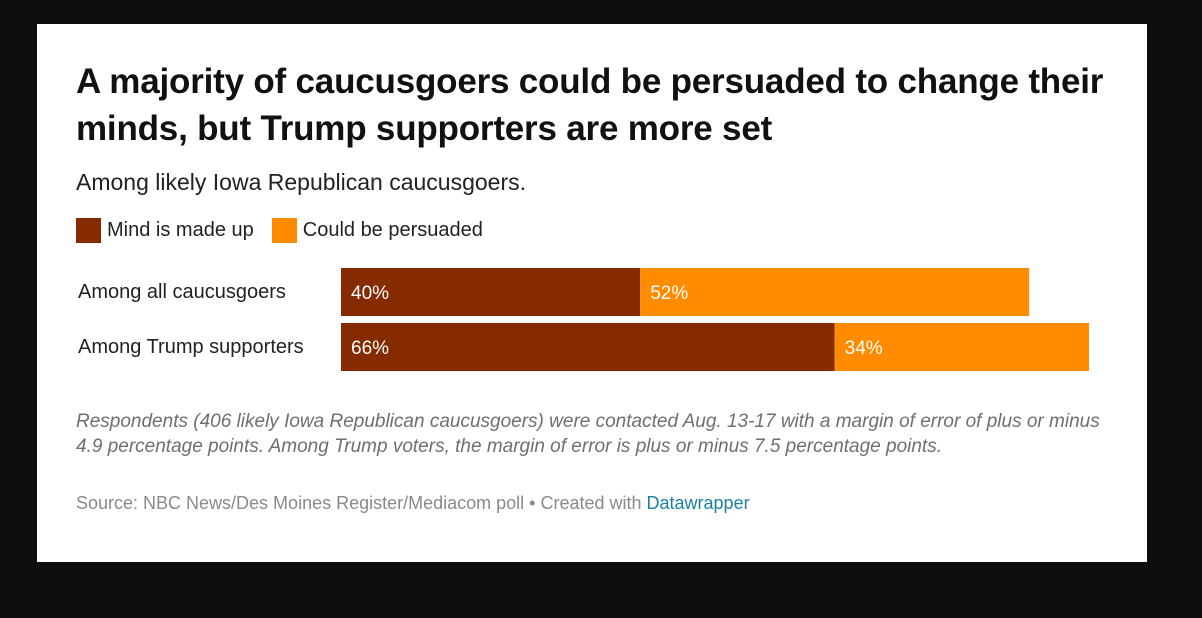  I want to click on legend-swatch-persuaded, so click(284, 230).